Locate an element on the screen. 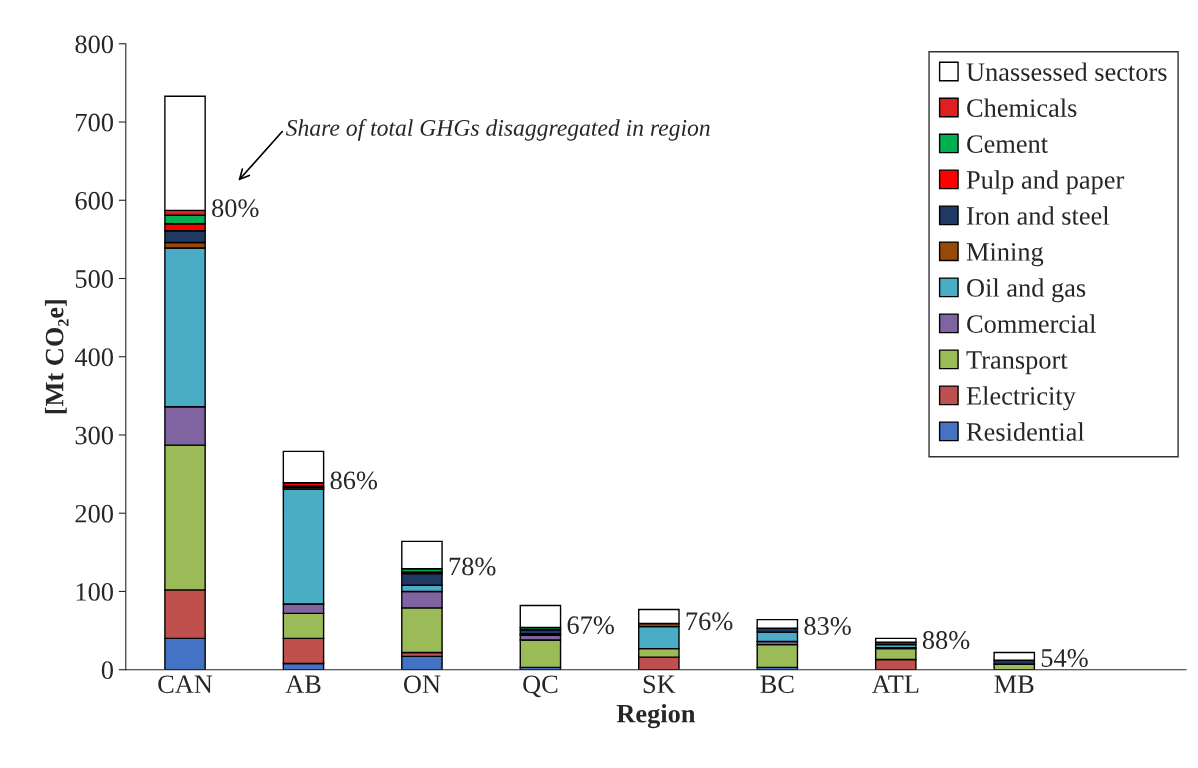 The height and width of the screenshot is (768, 1198). annotation: 76% is located at coordinates (709, 621).